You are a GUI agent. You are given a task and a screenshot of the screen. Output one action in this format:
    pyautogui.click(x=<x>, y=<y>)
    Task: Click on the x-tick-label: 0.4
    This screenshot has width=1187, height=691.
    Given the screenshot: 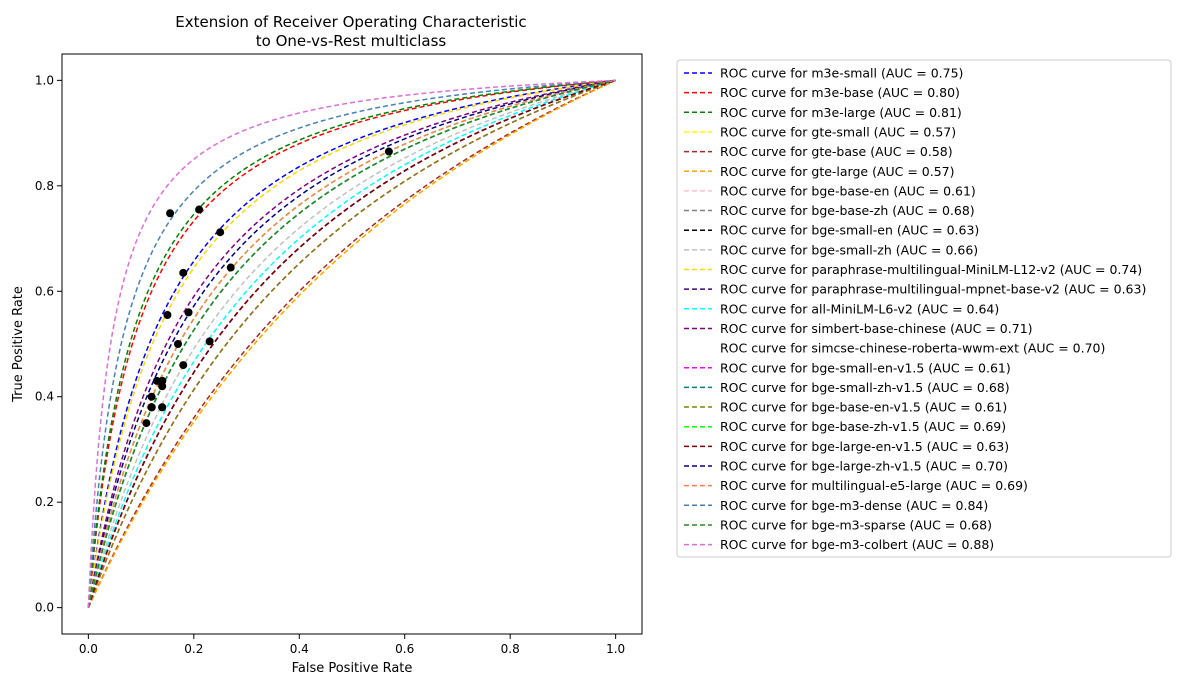 What is the action you would take?
    pyautogui.click(x=299, y=649)
    